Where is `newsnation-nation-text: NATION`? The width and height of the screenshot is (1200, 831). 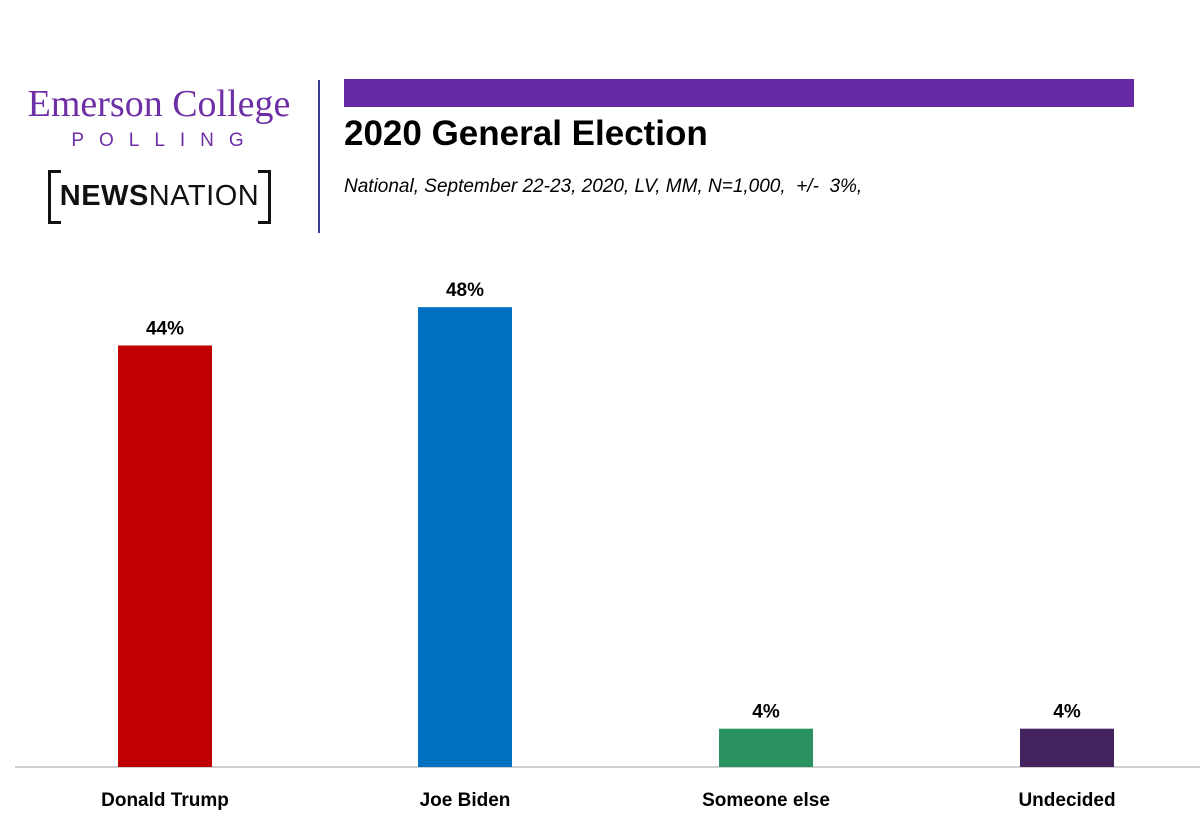
newsnation-nation-text: NATION is located at coordinates (204, 195).